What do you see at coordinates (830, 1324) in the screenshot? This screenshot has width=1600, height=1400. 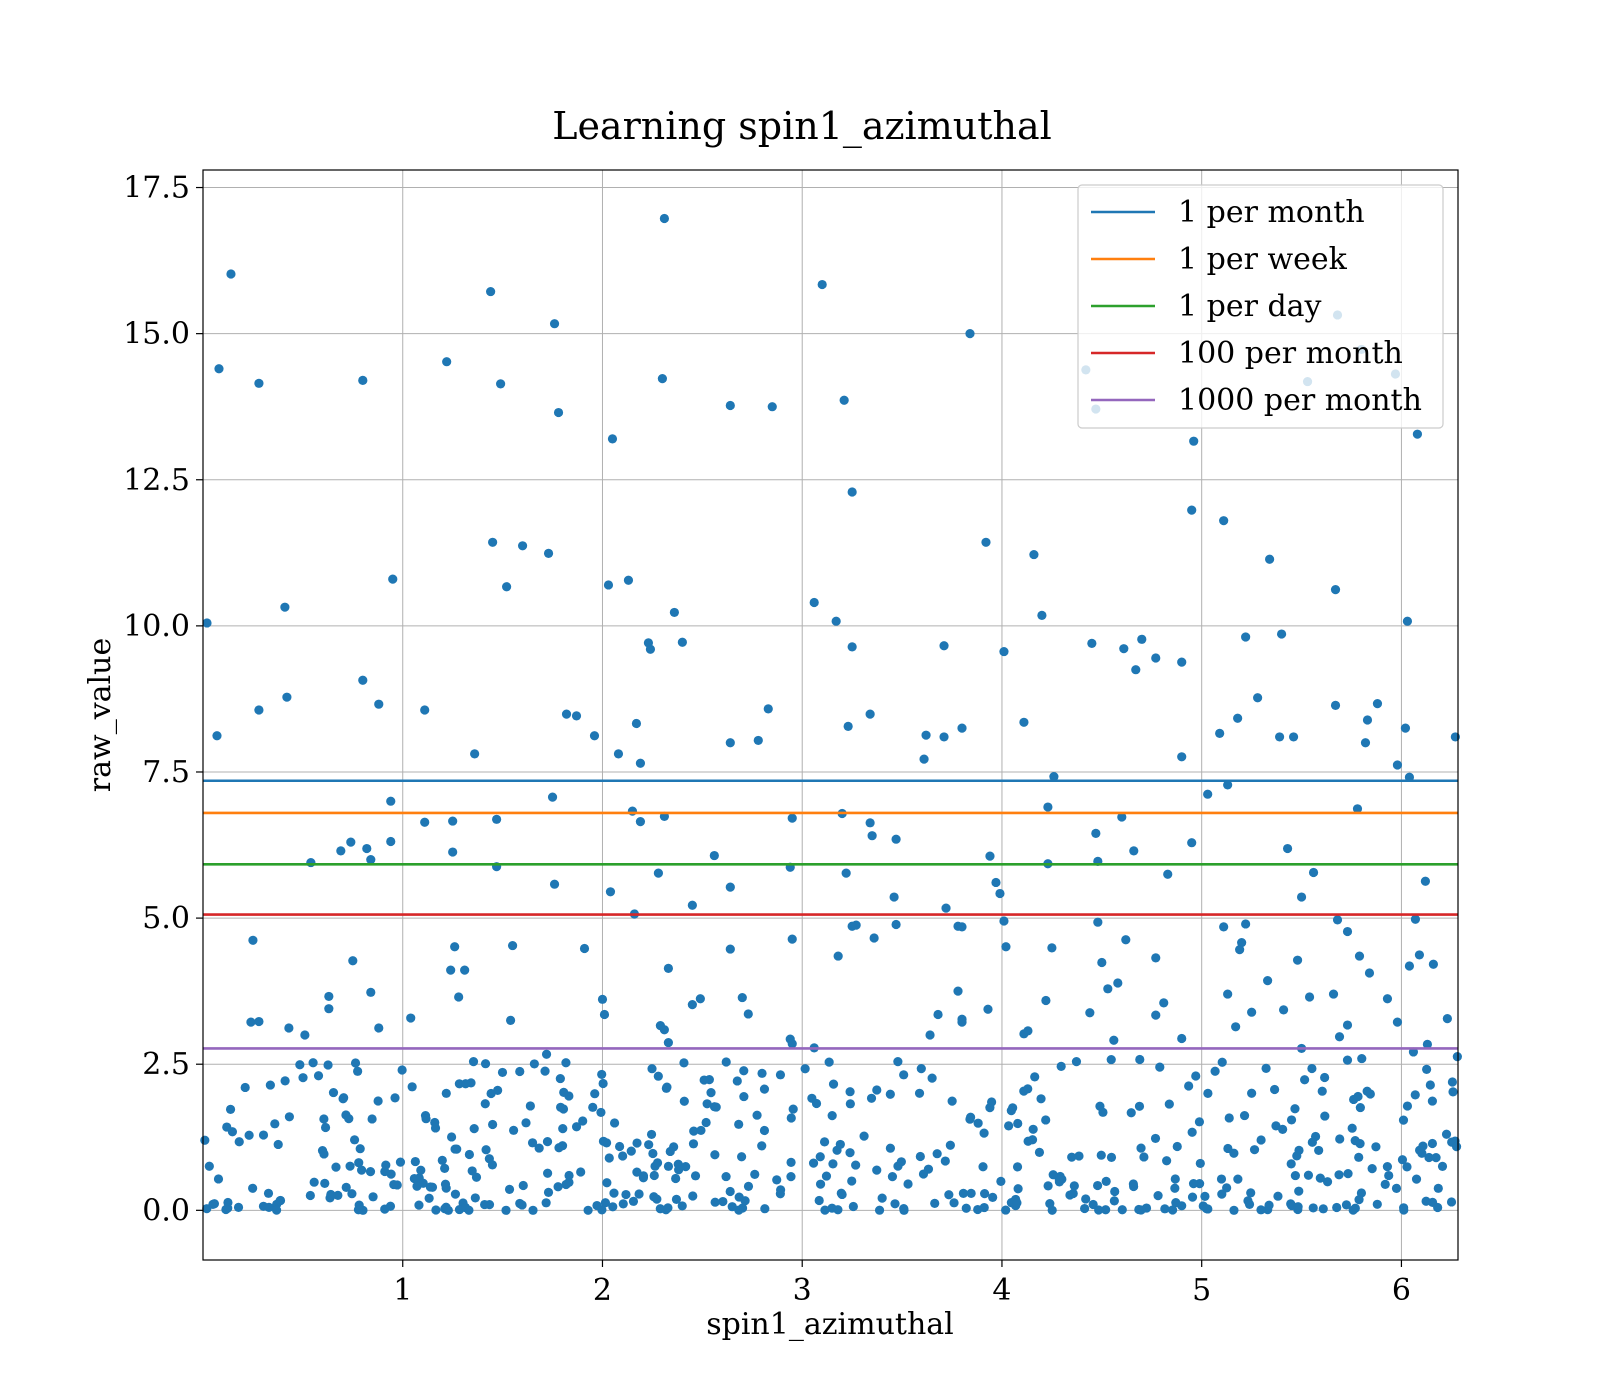 I see `x-axis-title: spin1_azimuthal` at bounding box center [830, 1324].